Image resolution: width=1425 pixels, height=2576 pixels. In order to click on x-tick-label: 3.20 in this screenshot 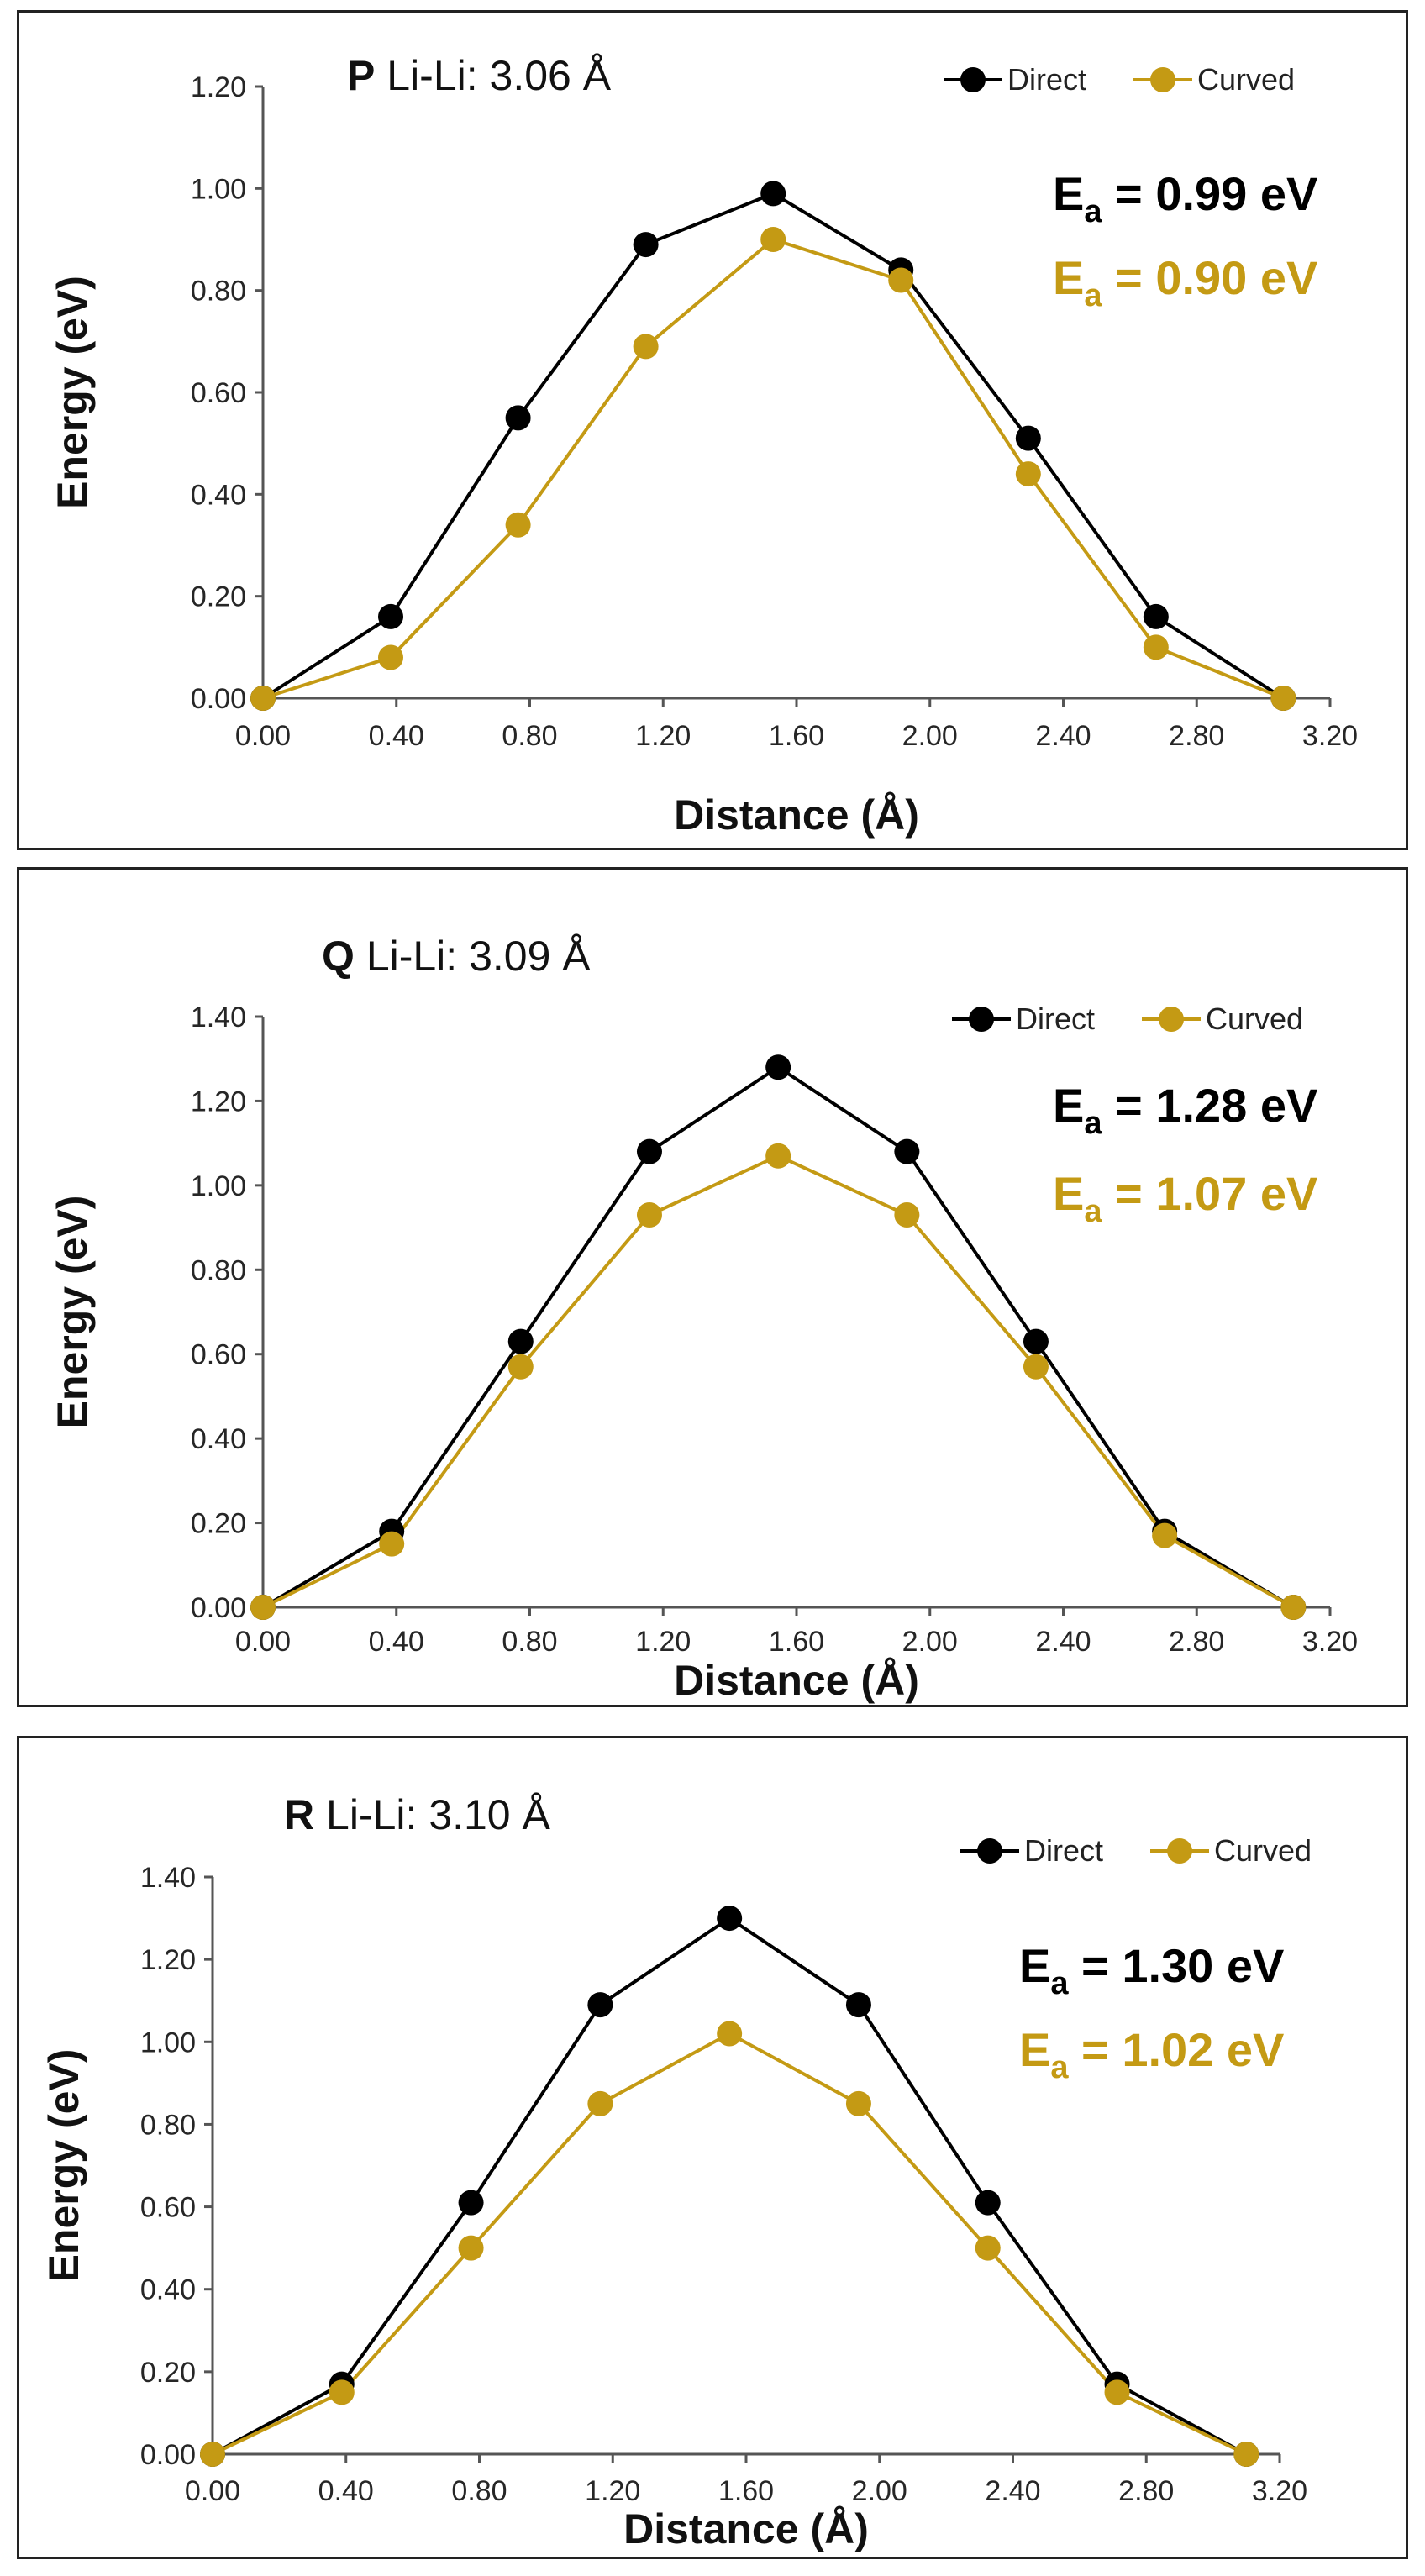, I will do `click(1330, 736)`.